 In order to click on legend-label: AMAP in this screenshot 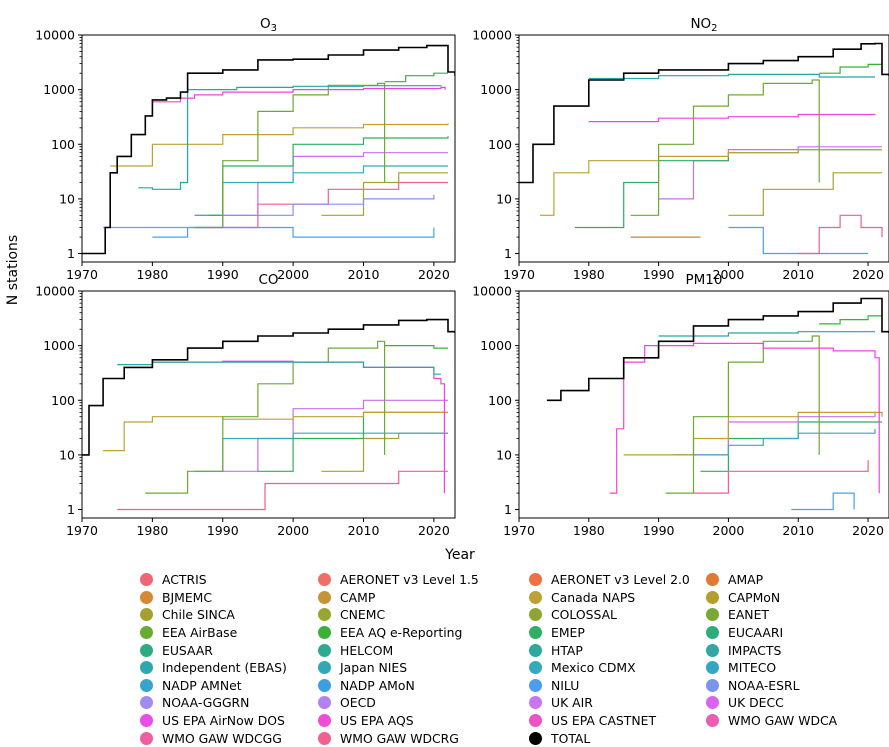, I will do `click(746, 580)`.